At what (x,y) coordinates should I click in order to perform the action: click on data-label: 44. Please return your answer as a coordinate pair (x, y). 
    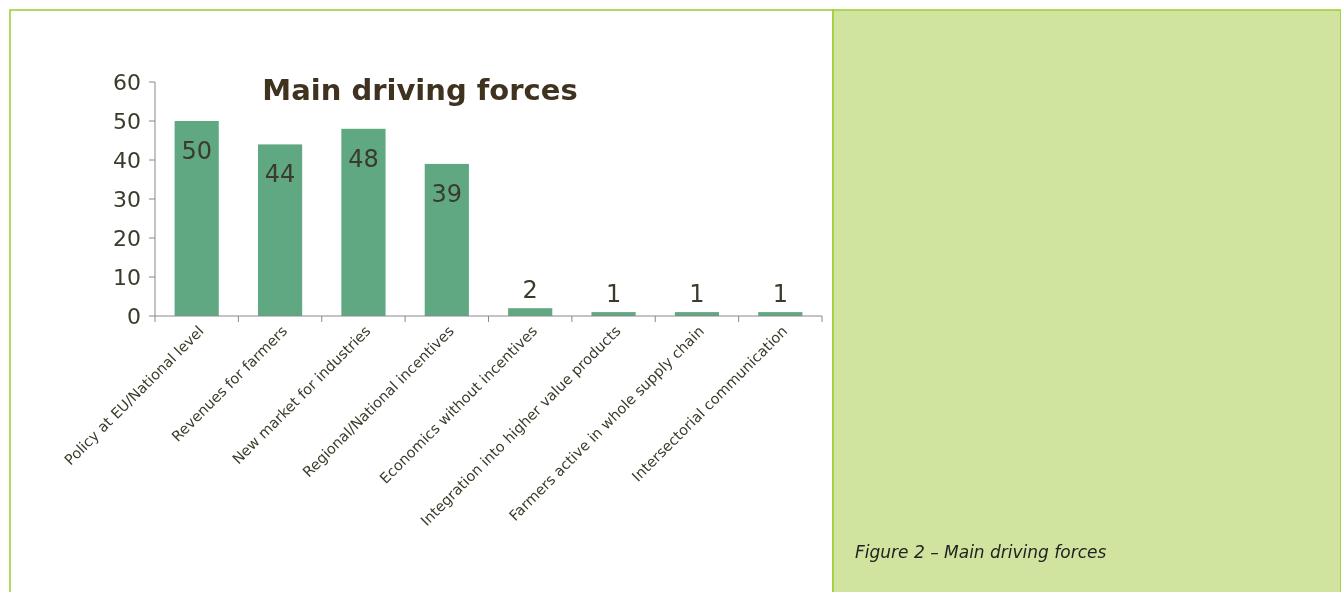
    Looking at the image, I should click on (280, 174).